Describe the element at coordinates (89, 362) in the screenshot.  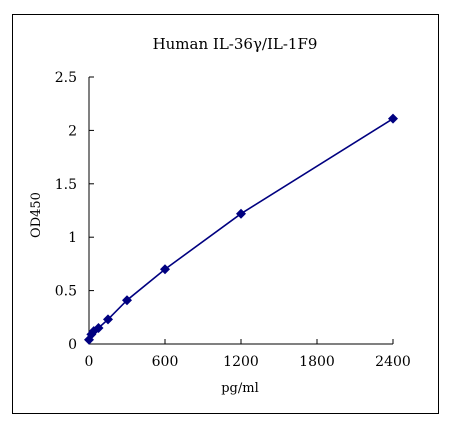
I see `x-tick-label: 0` at that location.